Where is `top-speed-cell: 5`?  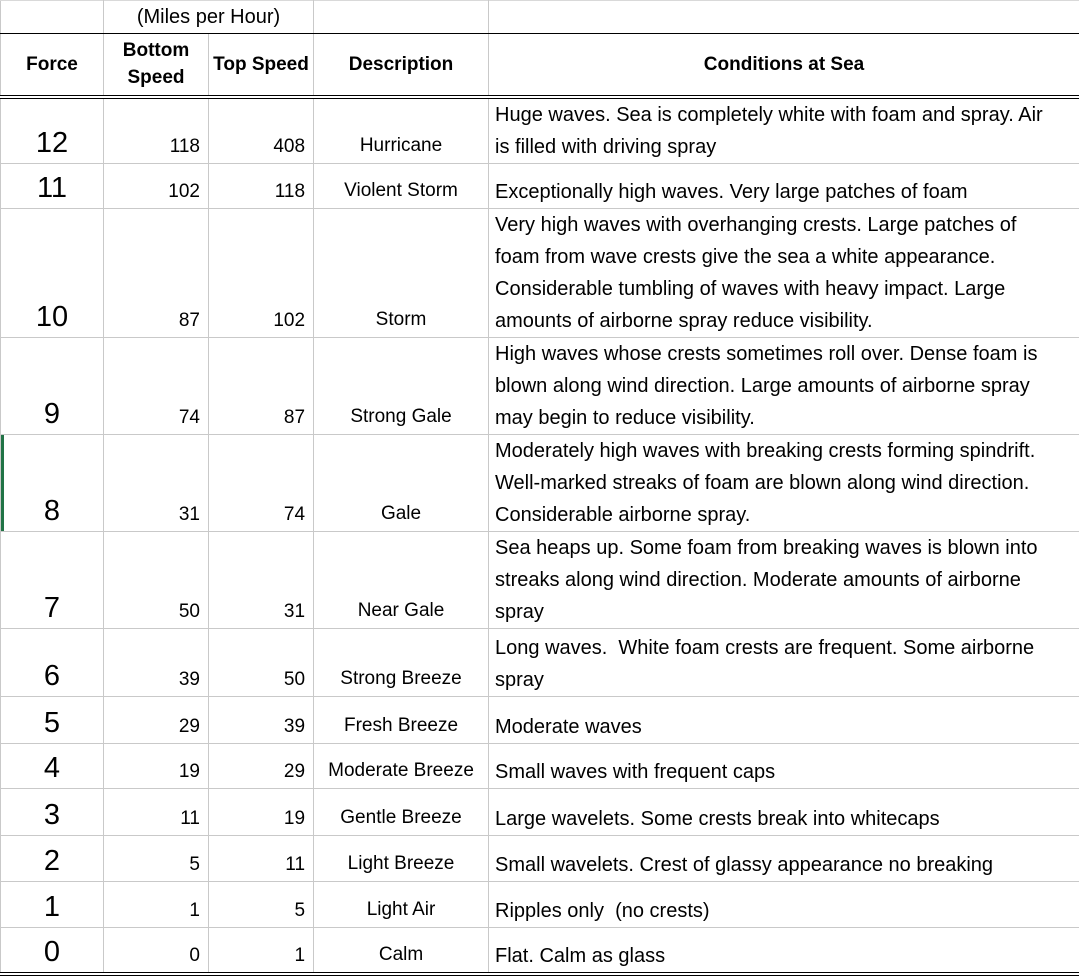 top-speed-cell: 5 is located at coordinates (261, 905).